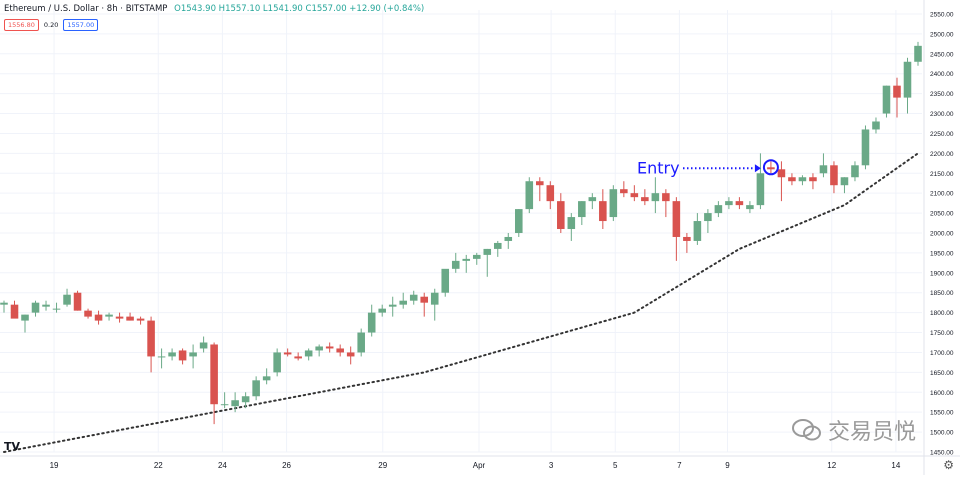 This screenshot has width=960, height=480. I want to click on wechat-icon, so click(806, 430).